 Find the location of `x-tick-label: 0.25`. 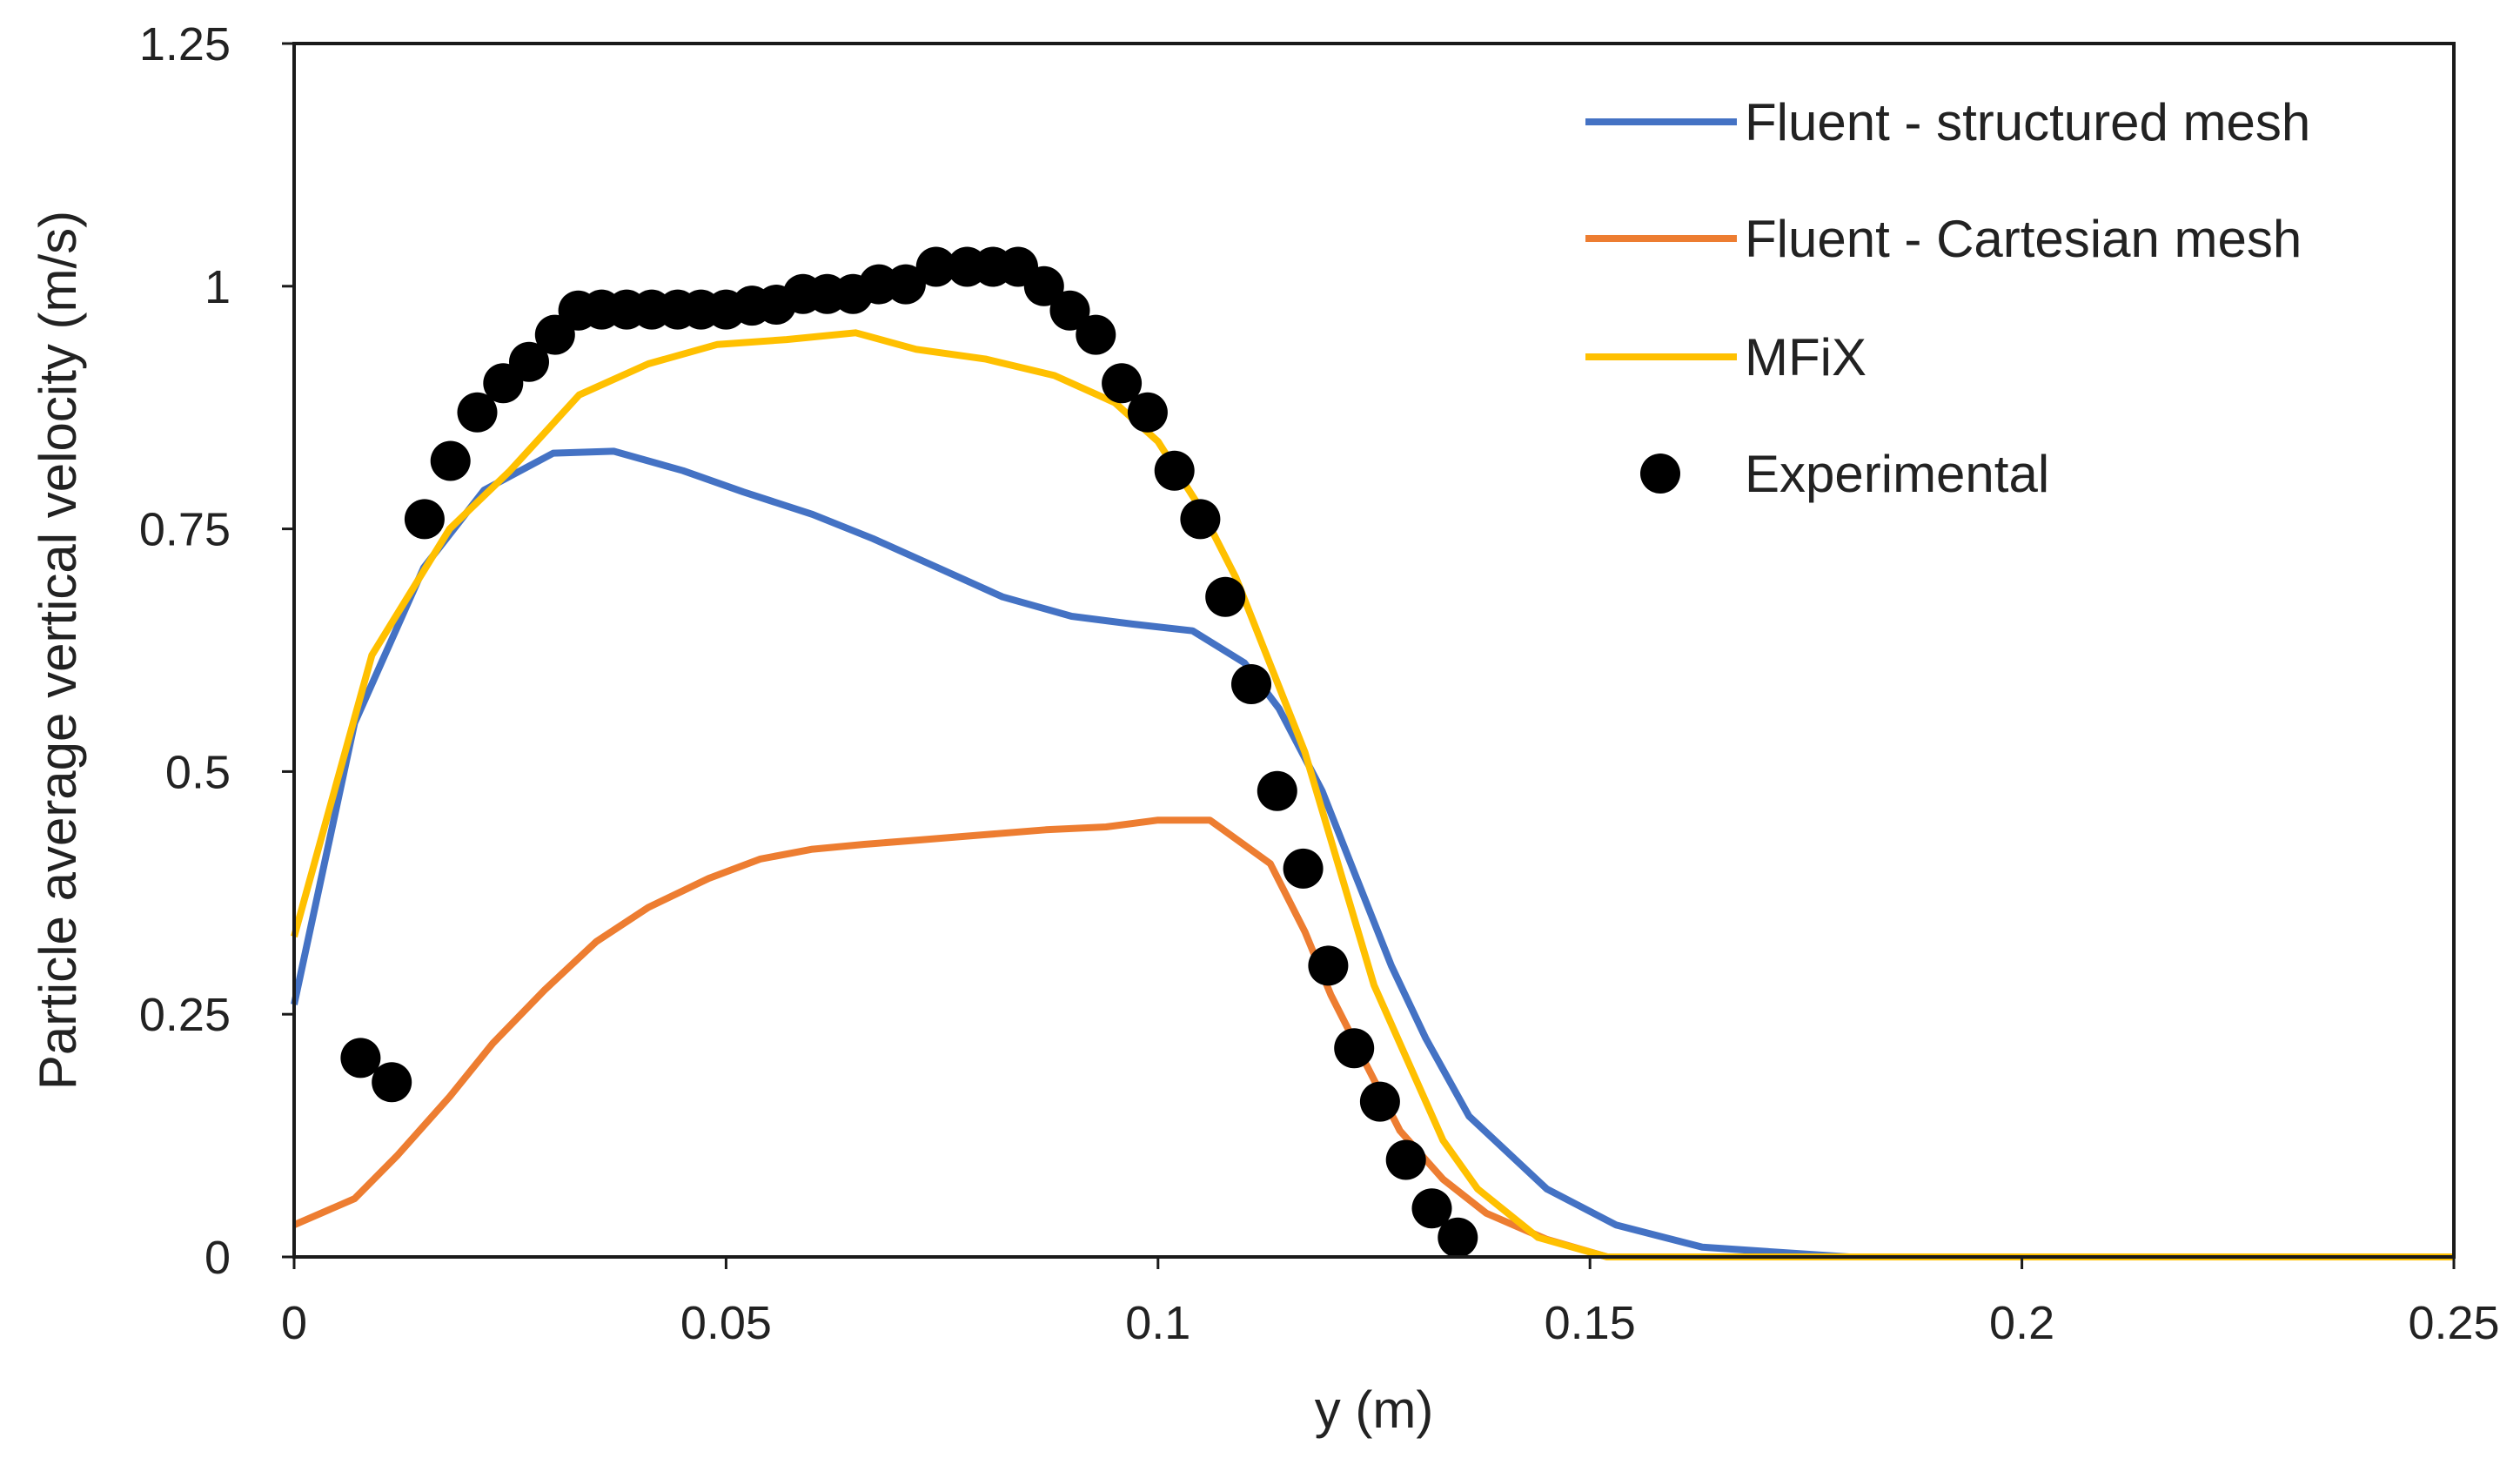

x-tick-label: 0.25 is located at coordinates (2453, 1323).